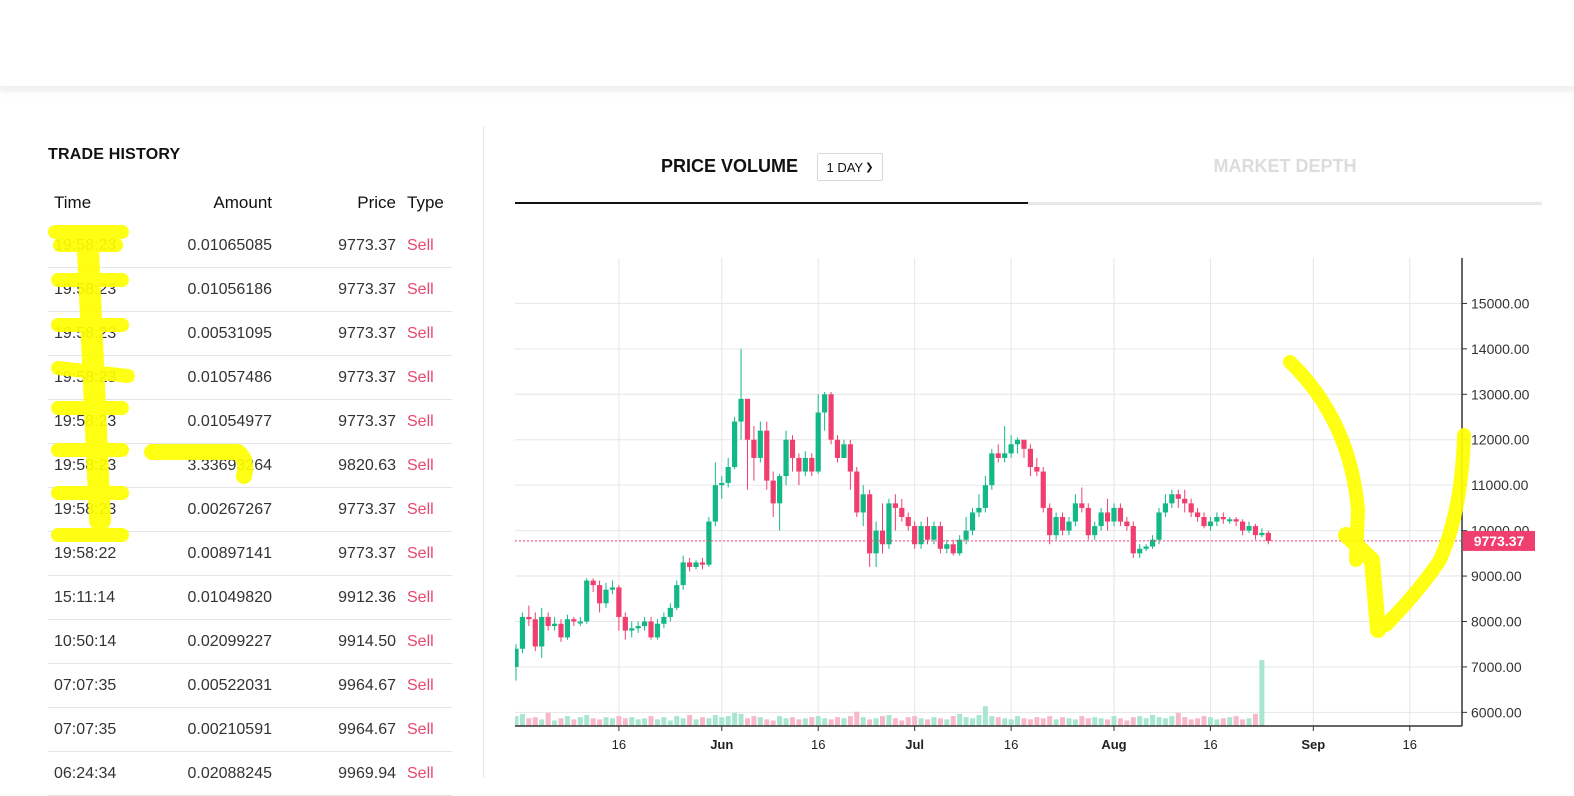 Image resolution: width=1574 pixels, height=796 pixels. Describe the element at coordinates (250, 465) in the screenshot. I see `trade-row: 19:58:23 3.33693264 9820.63 Sell` at that location.